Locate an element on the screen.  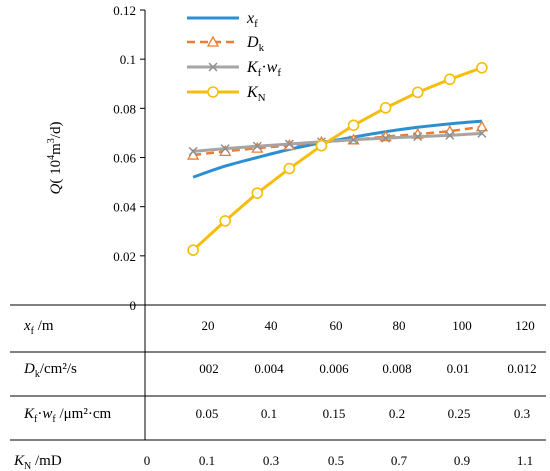
x-tick-label-dk: 0.012 is located at coordinates (521, 368).